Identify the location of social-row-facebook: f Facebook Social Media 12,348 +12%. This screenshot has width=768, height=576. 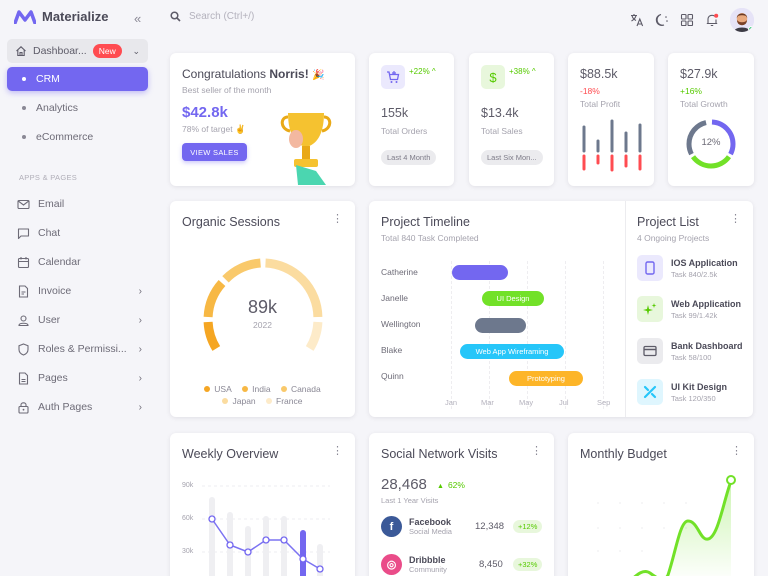
(462, 526).